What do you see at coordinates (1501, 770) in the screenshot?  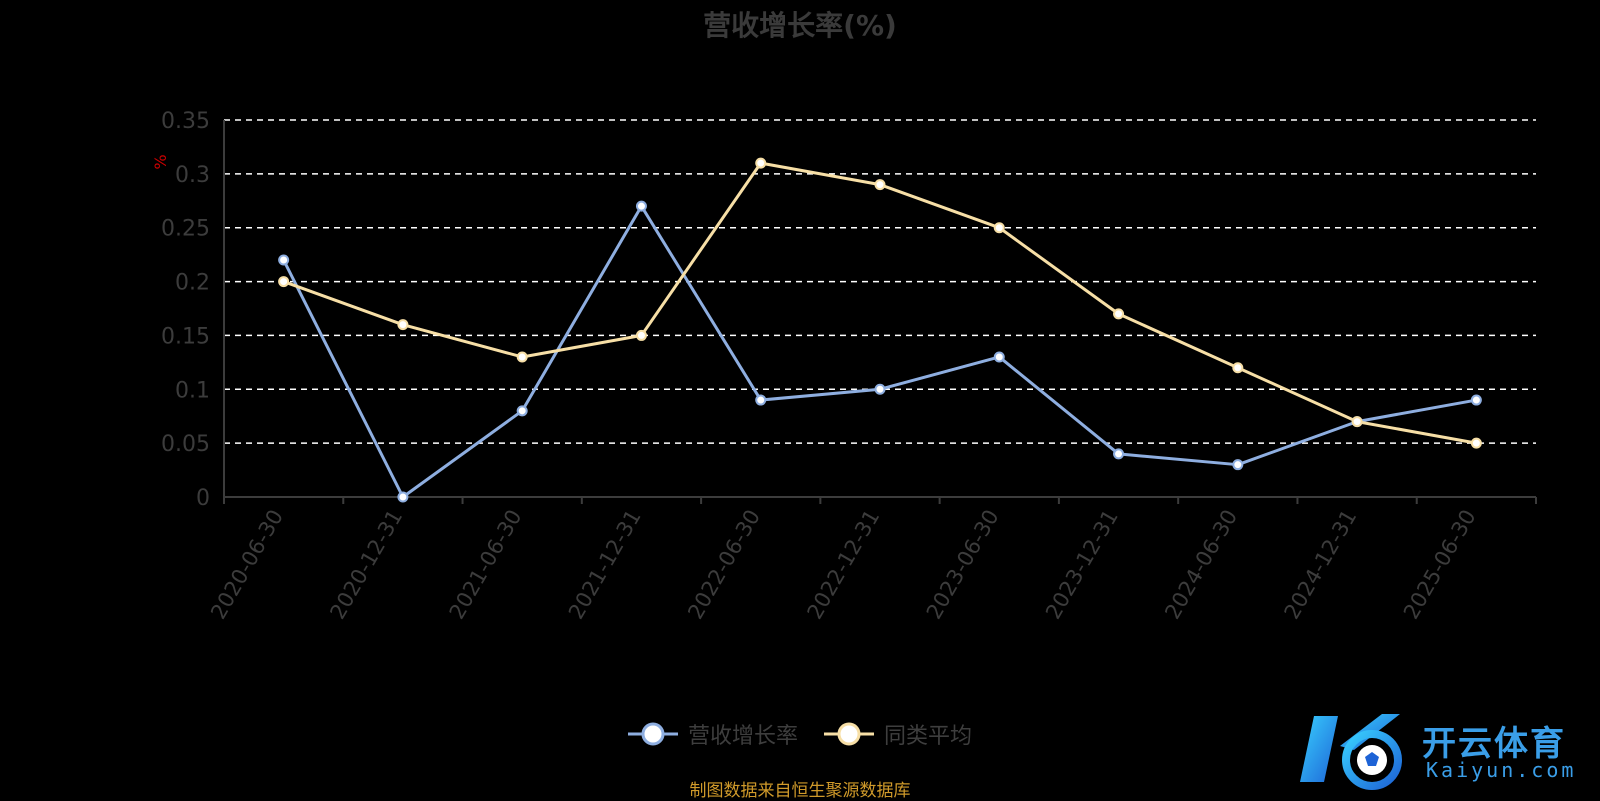 I see `watermark-domain-text: Kaiyun.com` at bounding box center [1501, 770].